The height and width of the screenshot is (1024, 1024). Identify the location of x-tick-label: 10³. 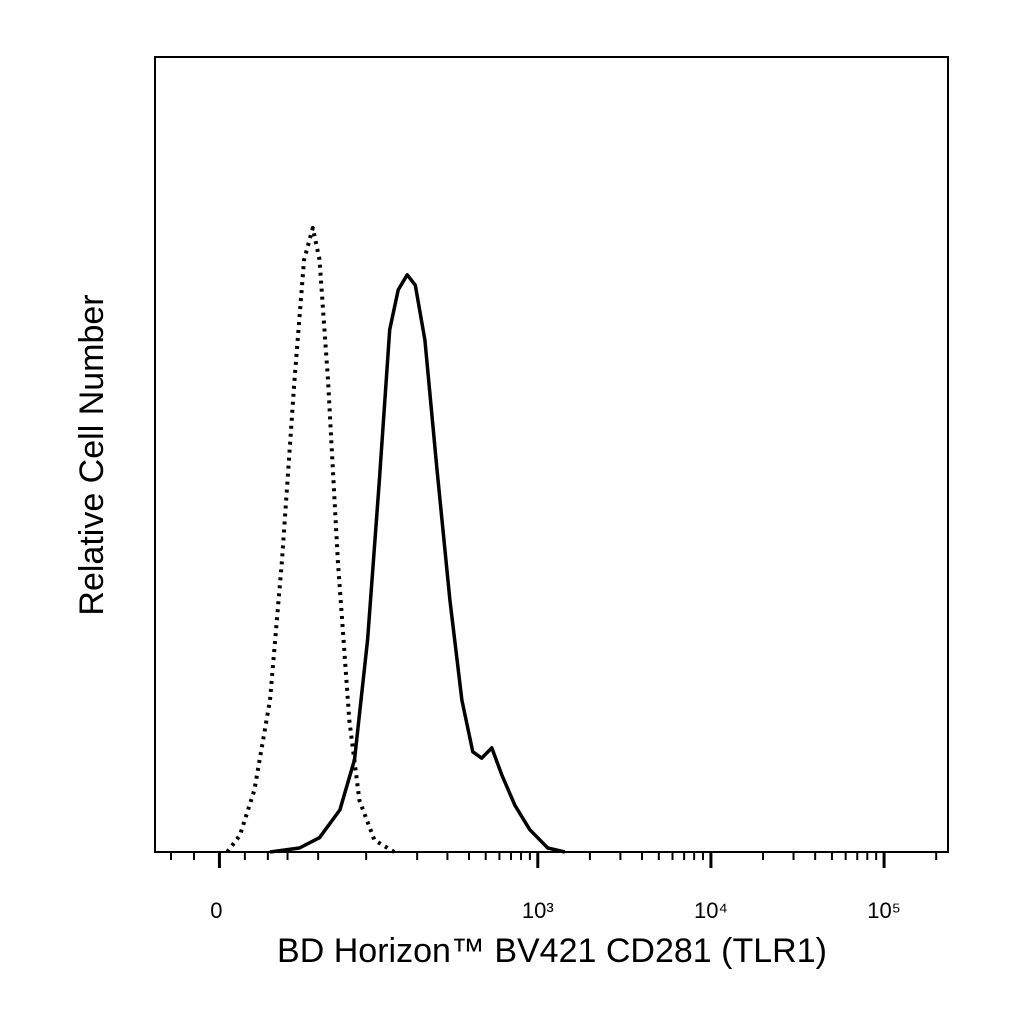
(538, 910).